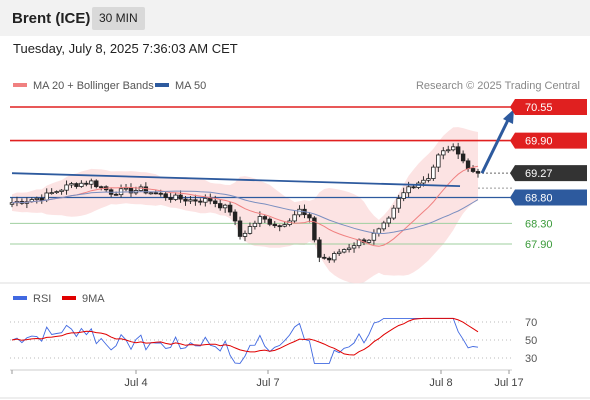 The width and height of the screenshot is (590, 400). I want to click on rsi-level-label-1: 50, so click(531, 341).